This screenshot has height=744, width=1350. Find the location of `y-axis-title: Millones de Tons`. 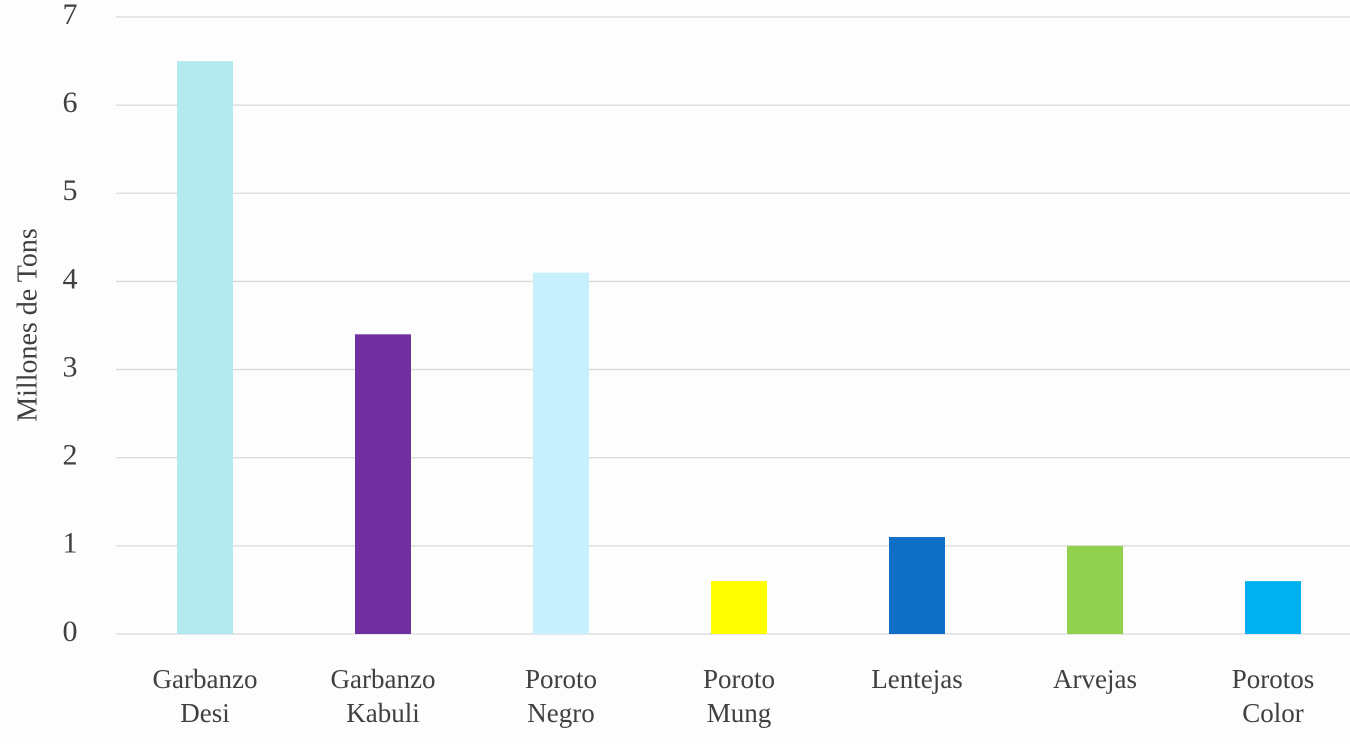

y-axis-title: Millones de Tons is located at coordinates (27, 325).